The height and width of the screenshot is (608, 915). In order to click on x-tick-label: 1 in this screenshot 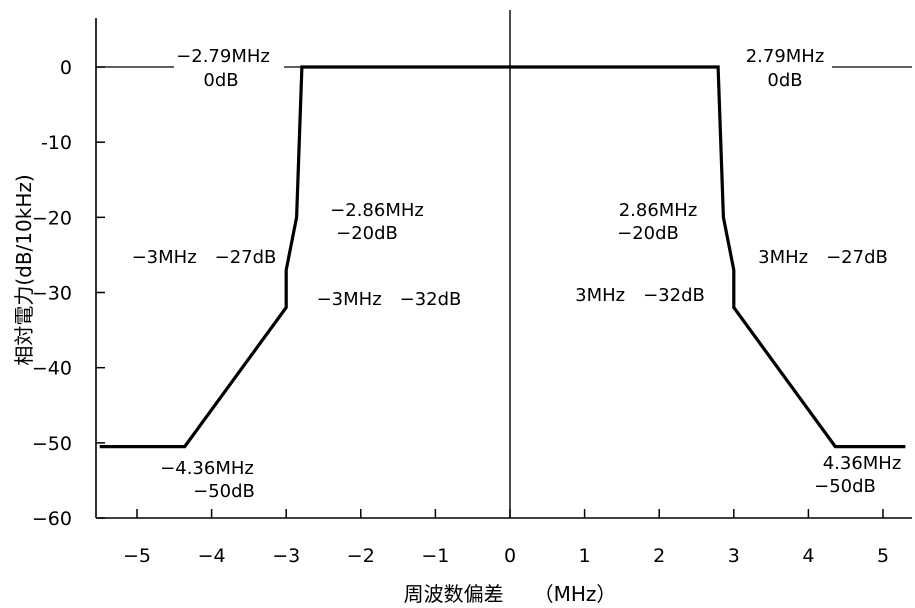, I will do `click(585, 556)`.